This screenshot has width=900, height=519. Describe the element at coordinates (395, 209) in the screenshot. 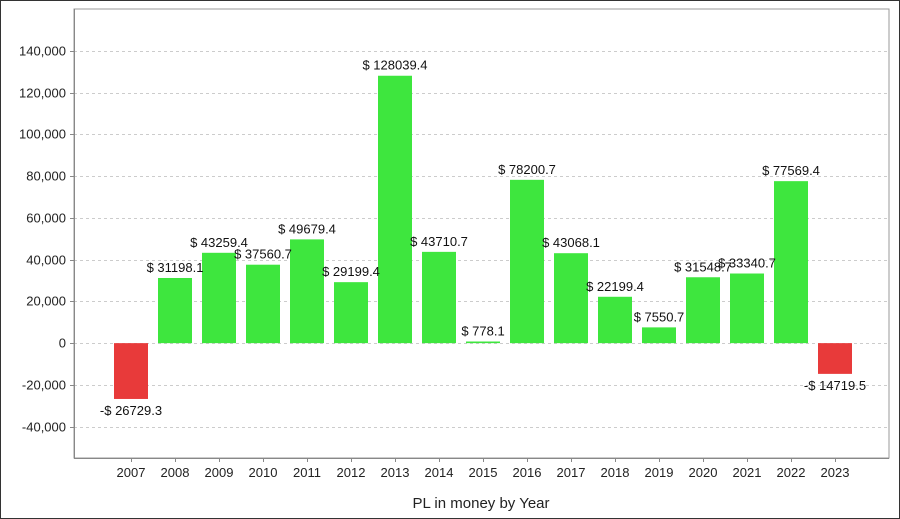

I see `bar-2013` at that location.